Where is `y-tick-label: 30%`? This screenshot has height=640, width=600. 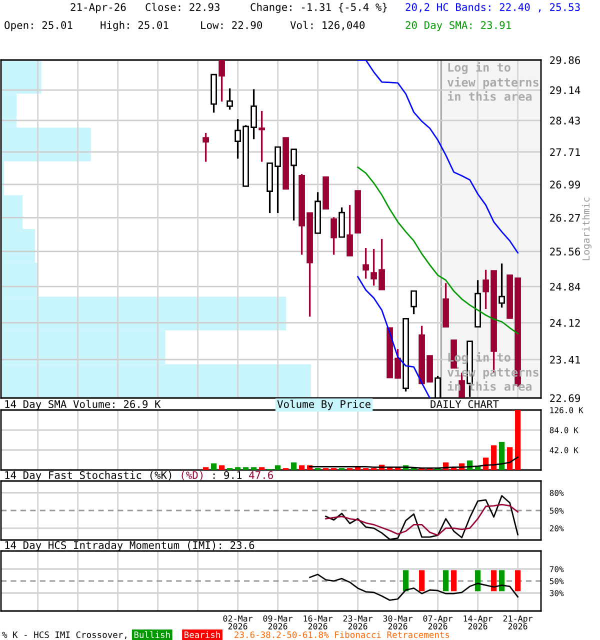 y-tick-label: 30% is located at coordinates (557, 593).